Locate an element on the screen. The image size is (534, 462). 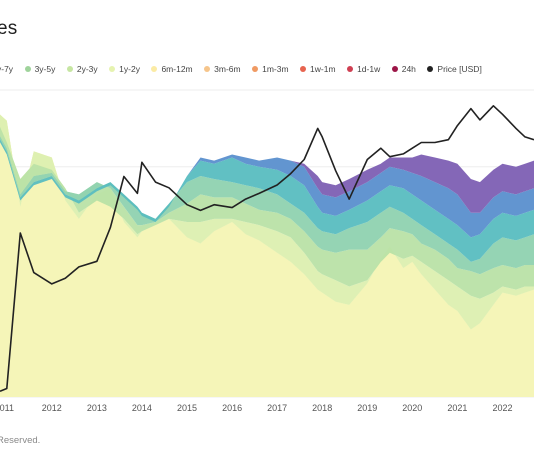
x-tick-label: 2012 is located at coordinates (52, 408).